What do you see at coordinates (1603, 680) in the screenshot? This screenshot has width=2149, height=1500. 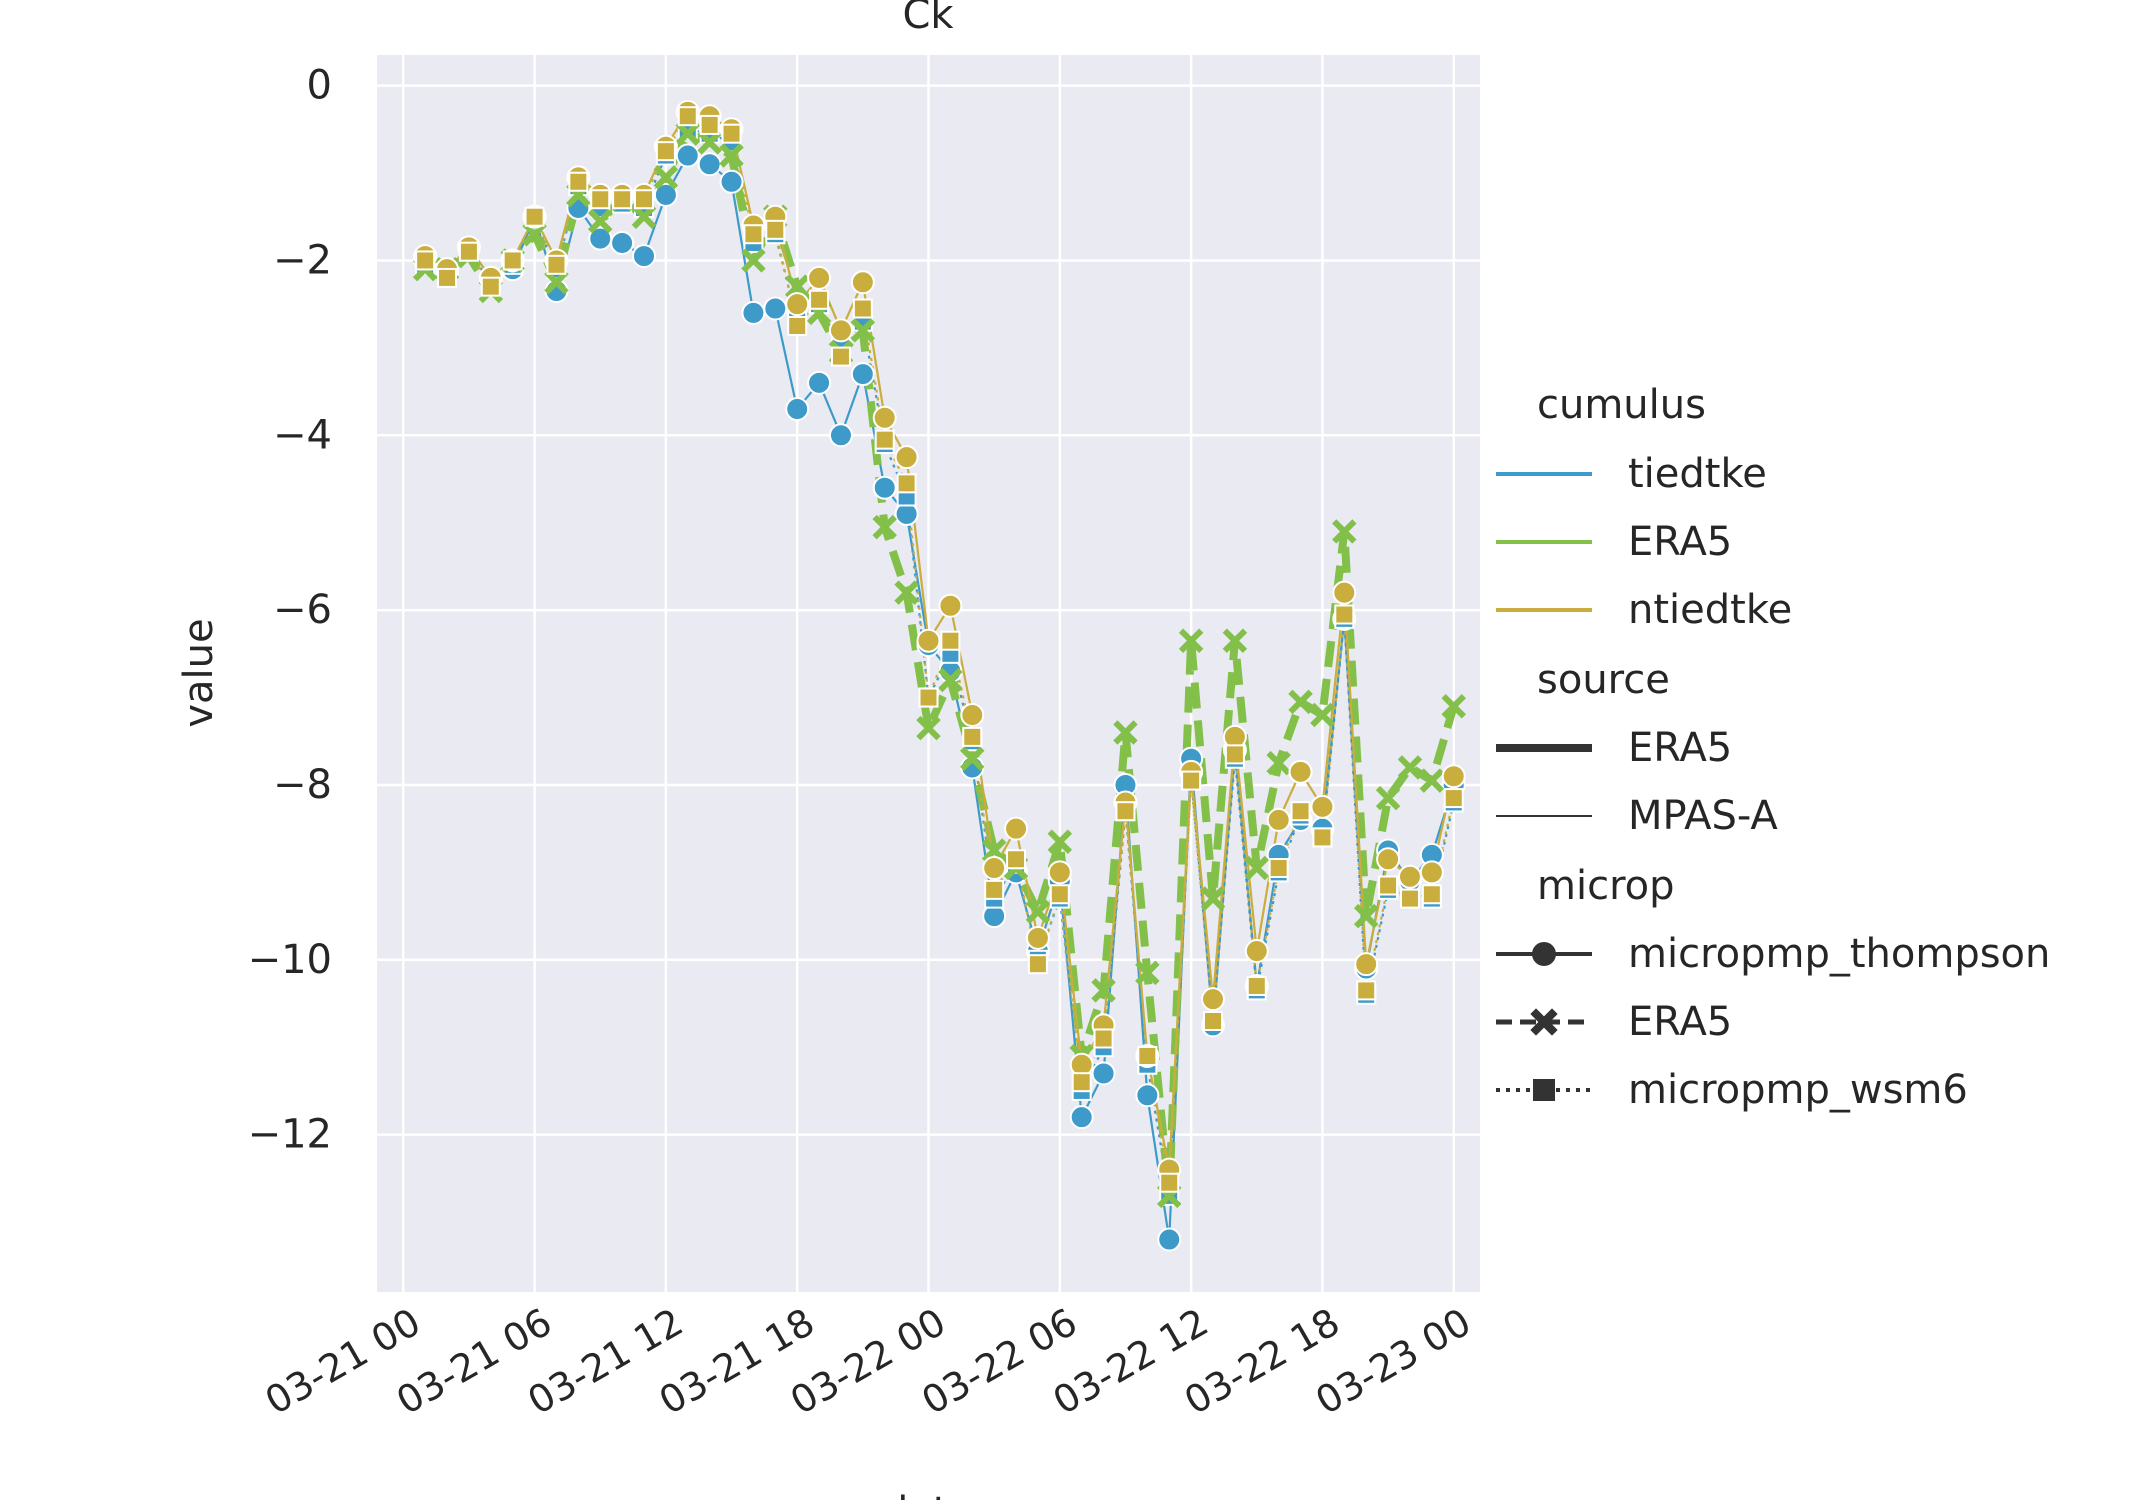 I see `legend-title-source: source` at bounding box center [1603, 680].